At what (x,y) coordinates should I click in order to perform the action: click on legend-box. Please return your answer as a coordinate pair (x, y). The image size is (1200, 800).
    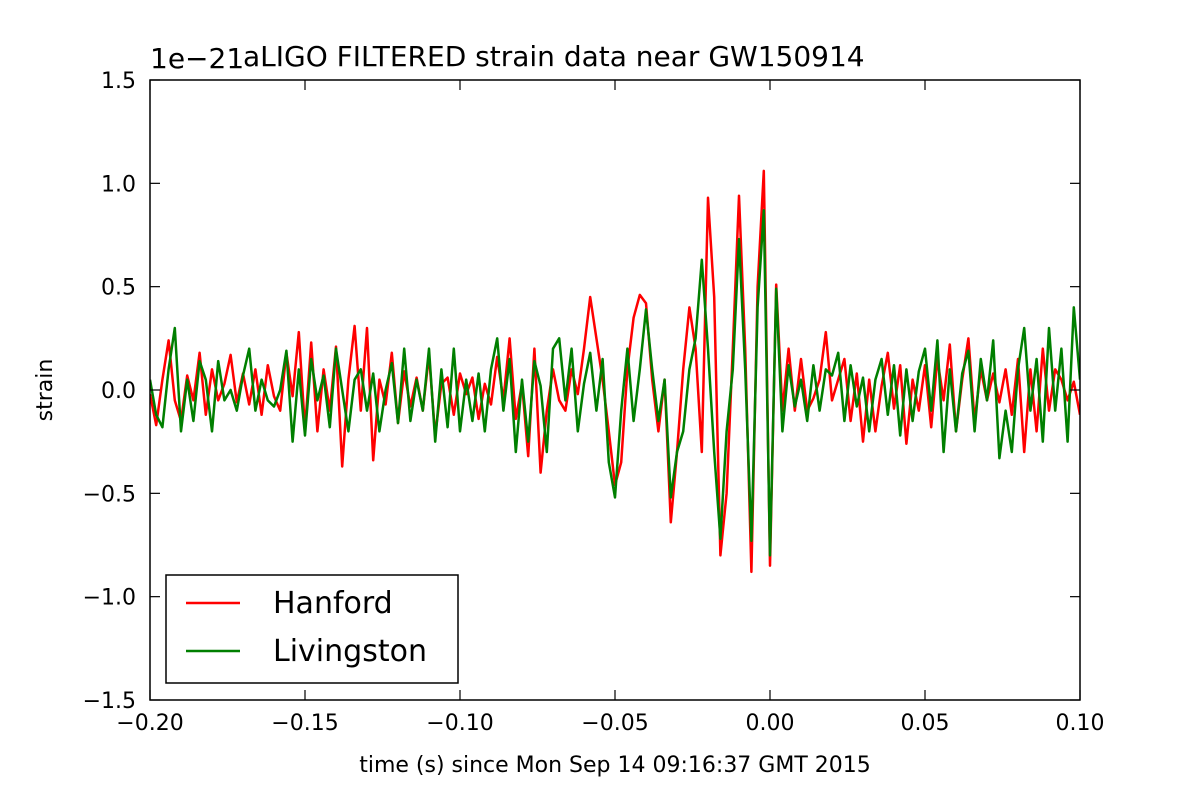
    Looking at the image, I should click on (312, 629).